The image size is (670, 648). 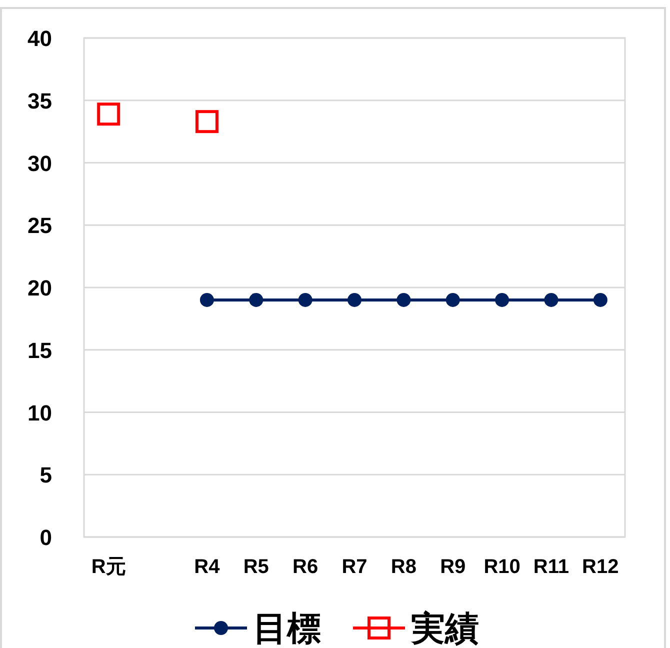 What do you see at coordinates (40, 413) in the screenshot?
I see `y-tick-label: 10` at bounding box center [40, 413].